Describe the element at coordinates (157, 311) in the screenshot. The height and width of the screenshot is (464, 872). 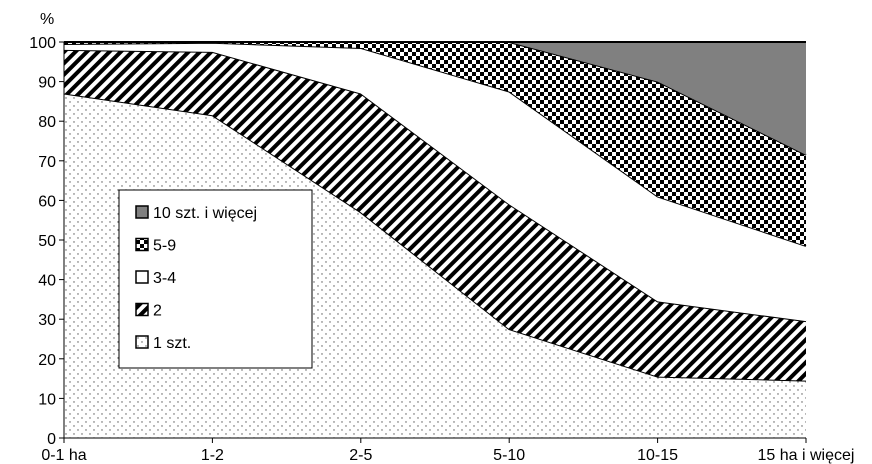
I see `legend-label: 2` at that location.